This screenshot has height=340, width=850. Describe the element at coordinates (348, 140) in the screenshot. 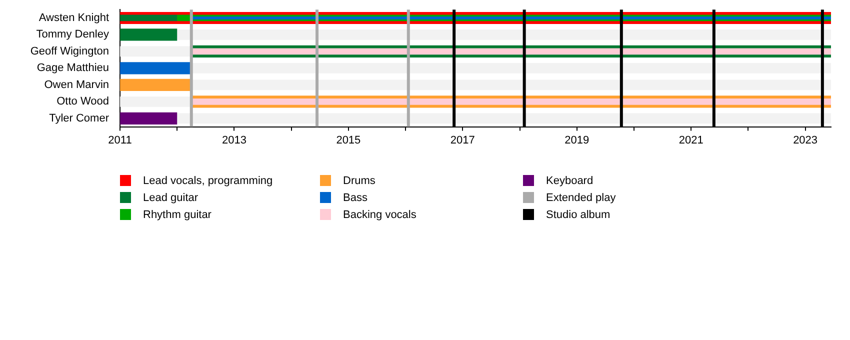

I see `x-tick-label: 2015` at that location.